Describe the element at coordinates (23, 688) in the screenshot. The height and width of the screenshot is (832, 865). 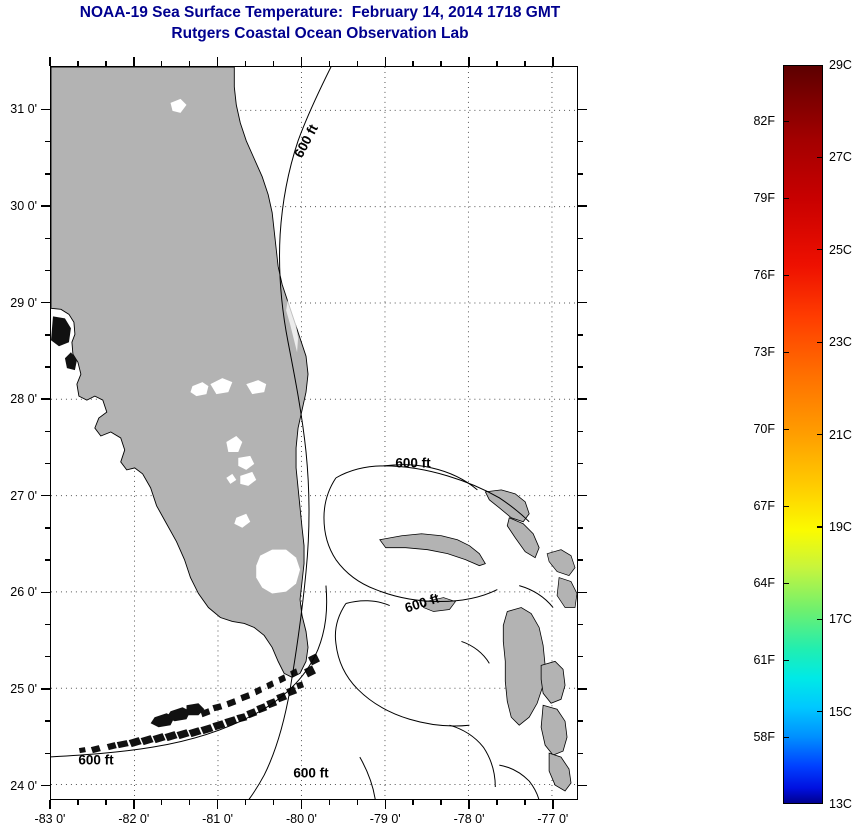
I see `axis-label-latitude: 25 0'` at that location.